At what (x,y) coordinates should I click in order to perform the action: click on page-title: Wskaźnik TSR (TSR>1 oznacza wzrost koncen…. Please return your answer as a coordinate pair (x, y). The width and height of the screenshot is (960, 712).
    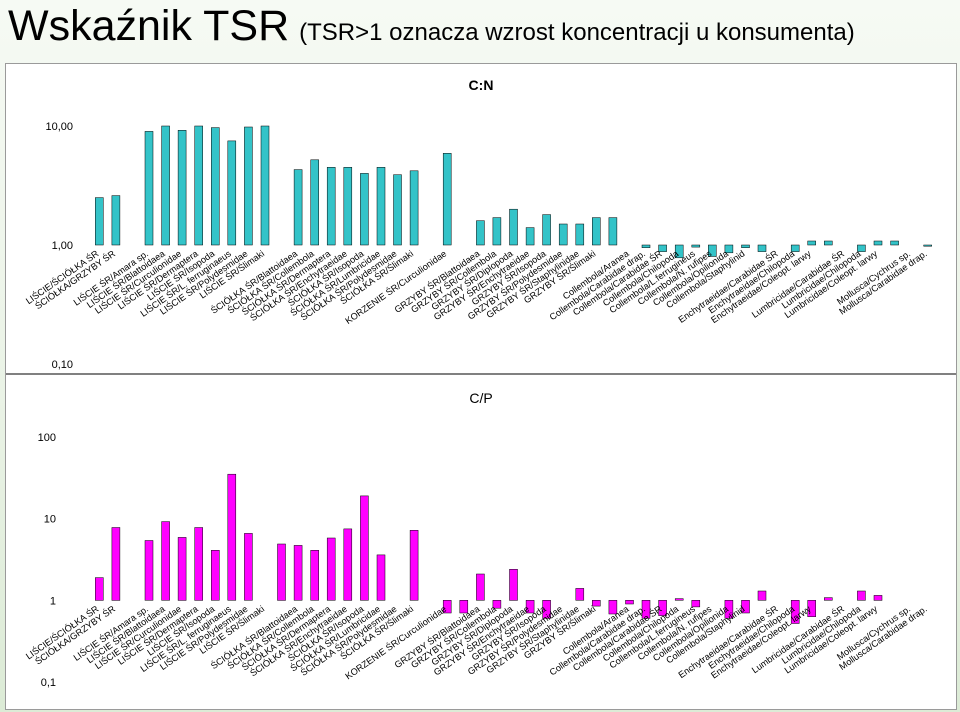
    Looking at the image, I should click on (431, 26).